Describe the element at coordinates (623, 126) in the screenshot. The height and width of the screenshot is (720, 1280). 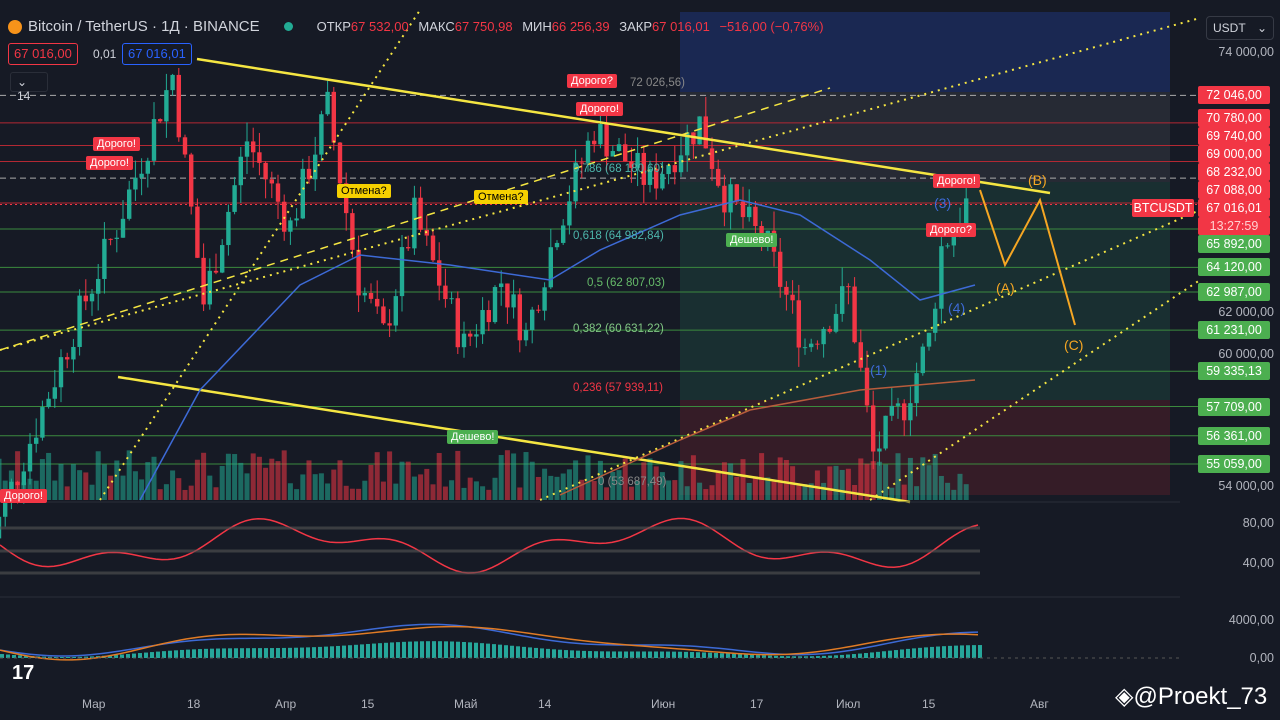
I see `trendline-upper` at that location.